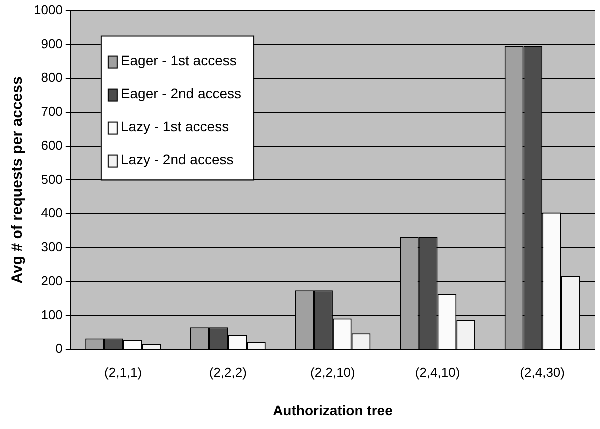  What do you see at coordinates (52, 145) in the screenshot?
I see `y-tick-label: 600` at bounding box center [52, 145].